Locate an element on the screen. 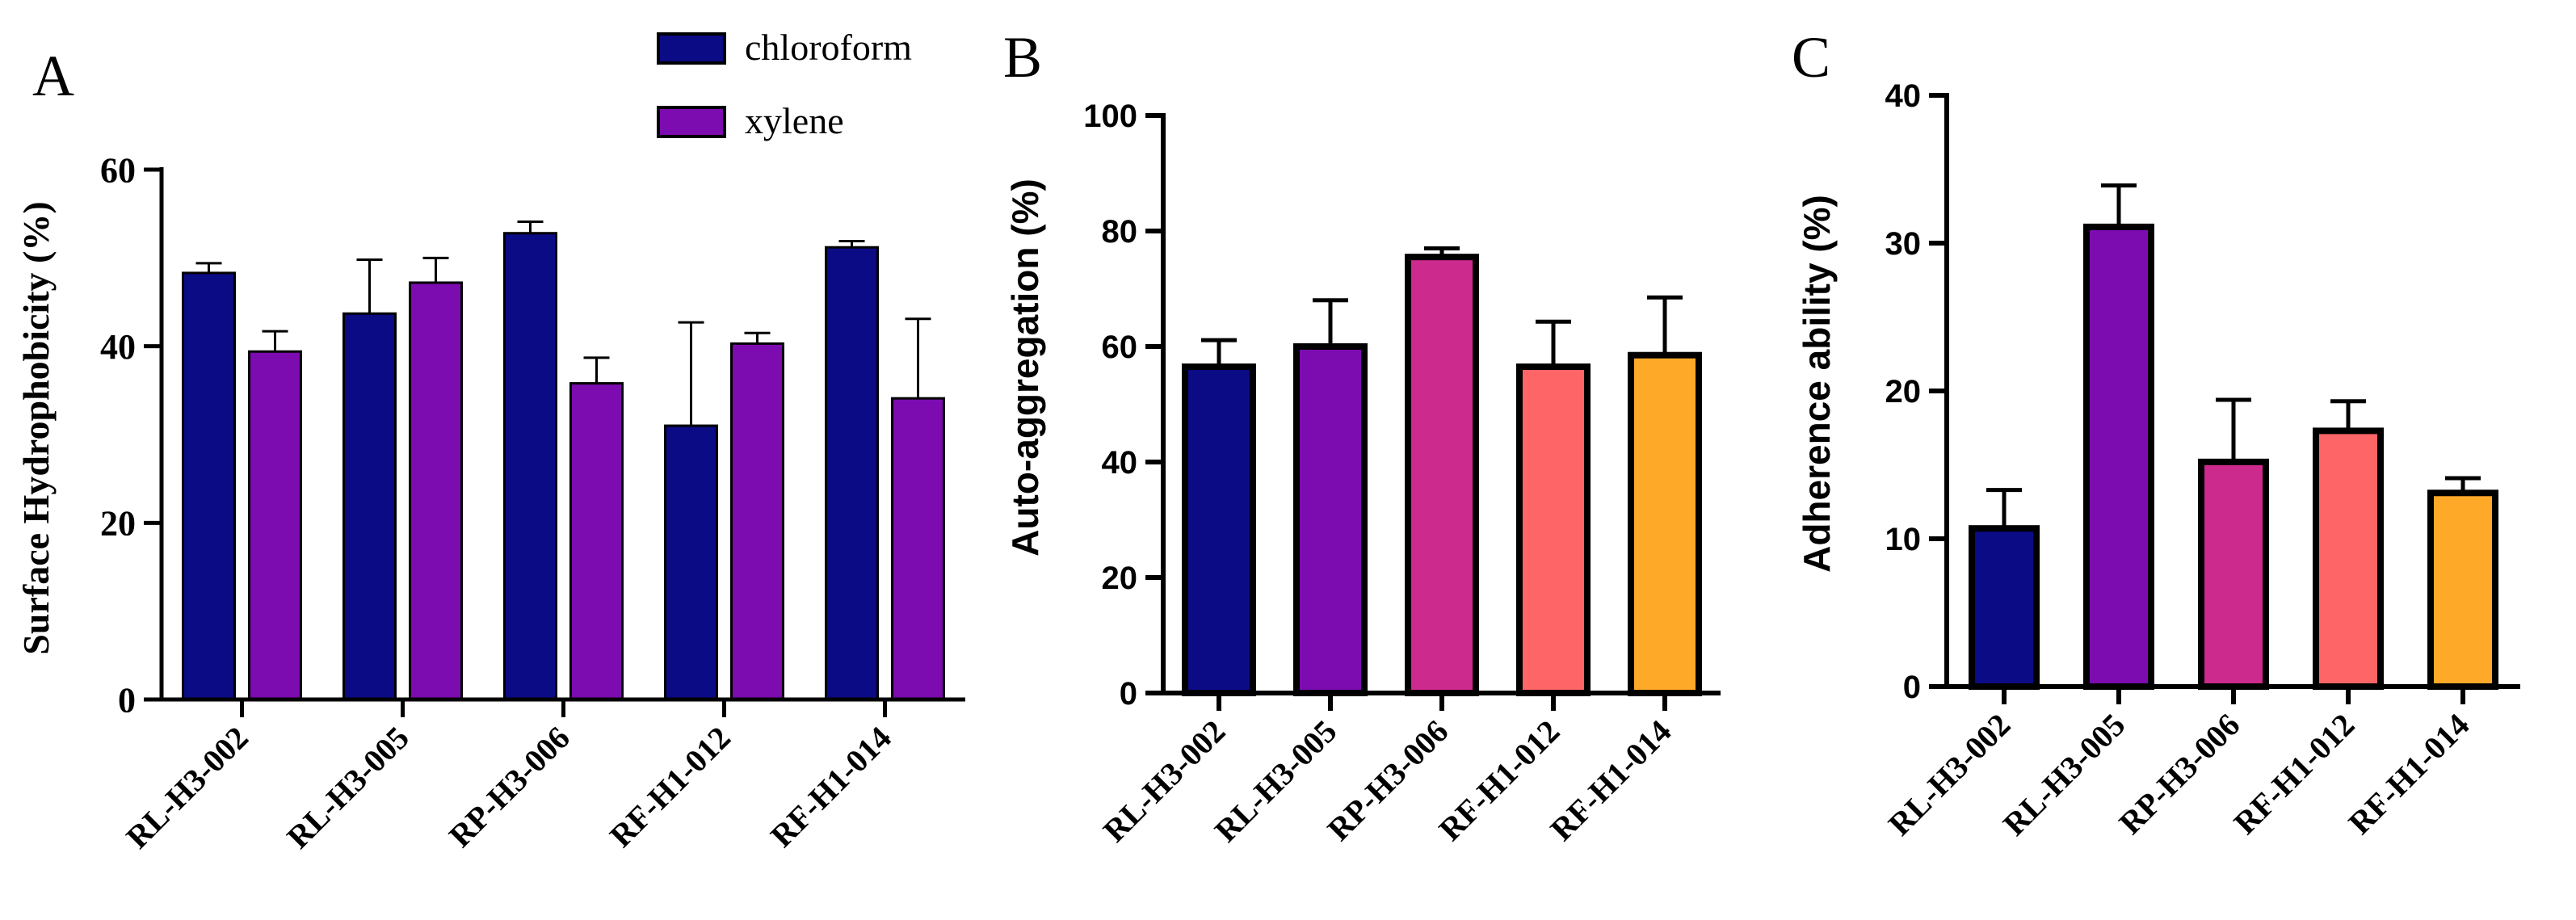  y-tick-label: 80 is located at coordinates (1120, 232).